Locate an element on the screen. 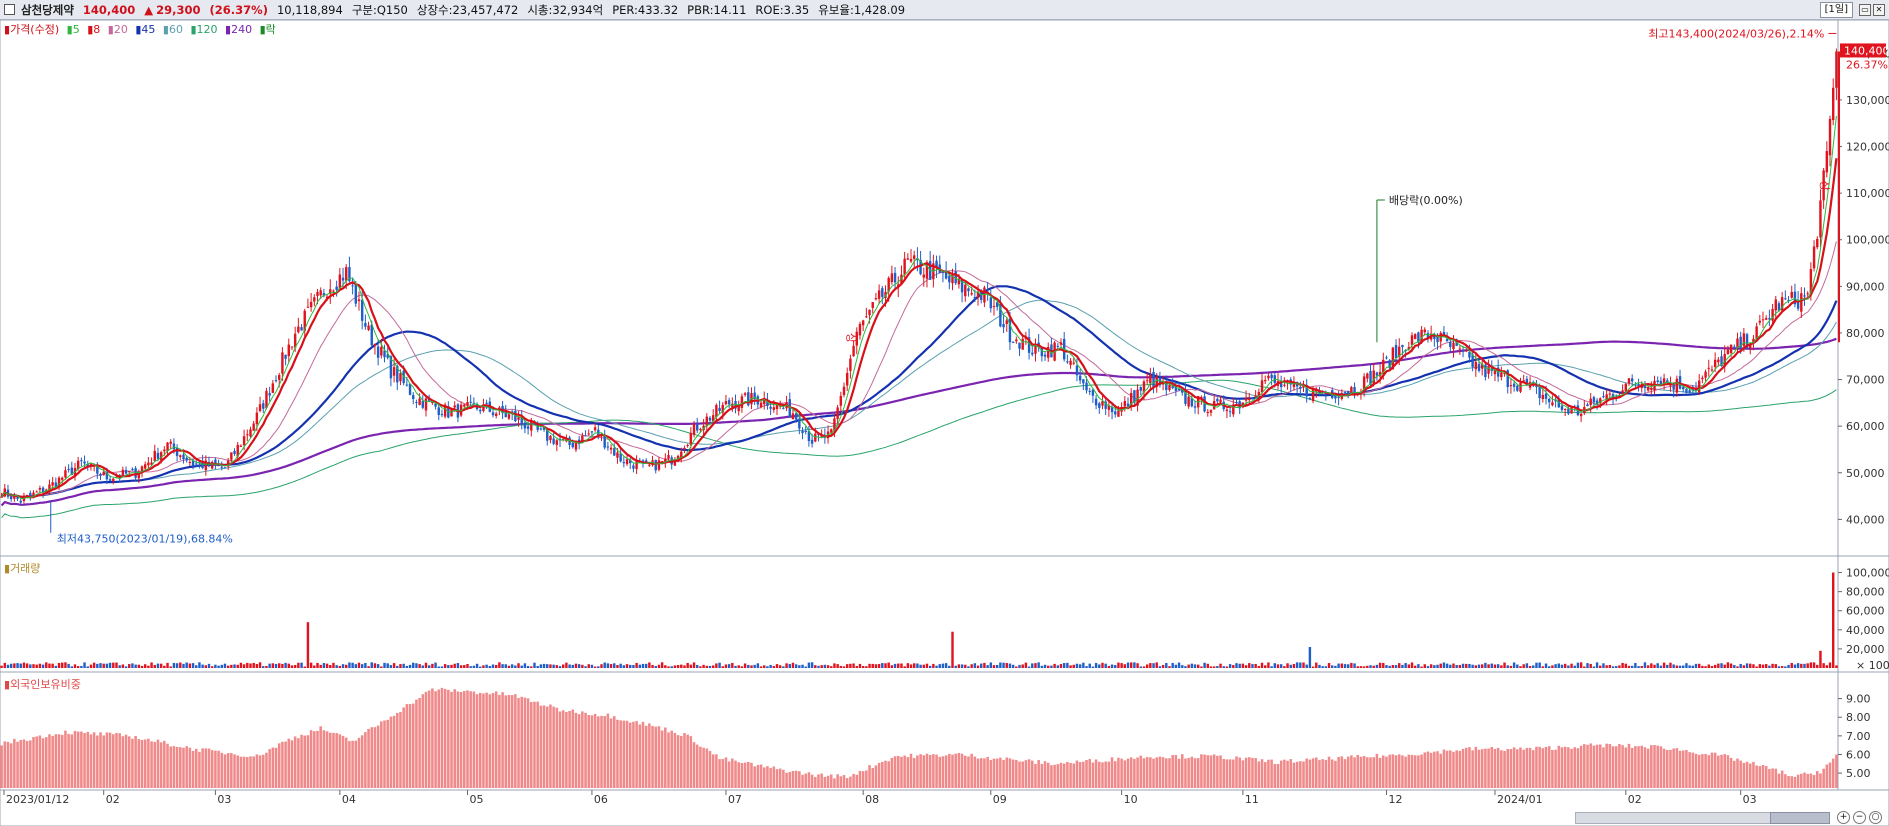 This screenshot has height=826, width=1889. close-icon: ✕ is located at coordinates (1879, 10).